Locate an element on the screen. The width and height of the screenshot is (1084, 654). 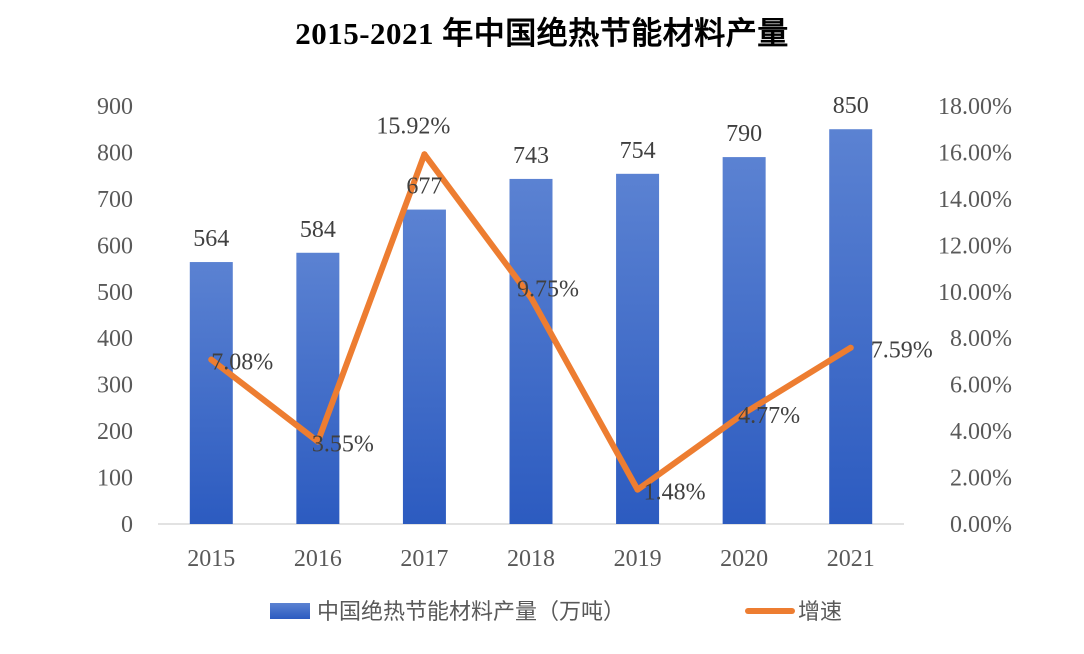
left-y-tick-label: 700 is located at coordinates (115, 200).